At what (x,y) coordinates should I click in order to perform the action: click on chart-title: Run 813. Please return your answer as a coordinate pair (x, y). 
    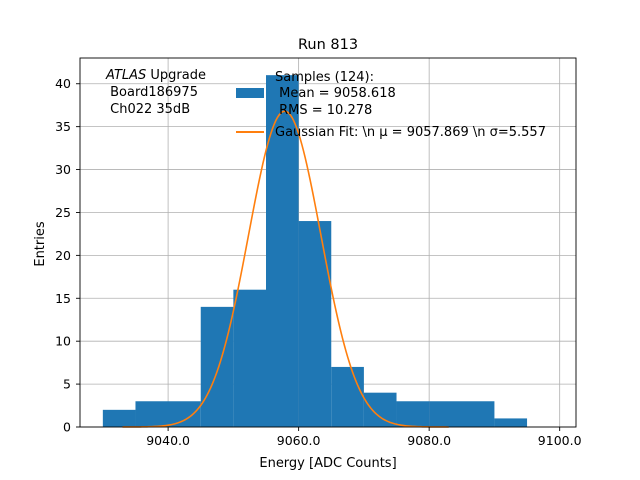
    Looking at the image, I should click on (328, 45).